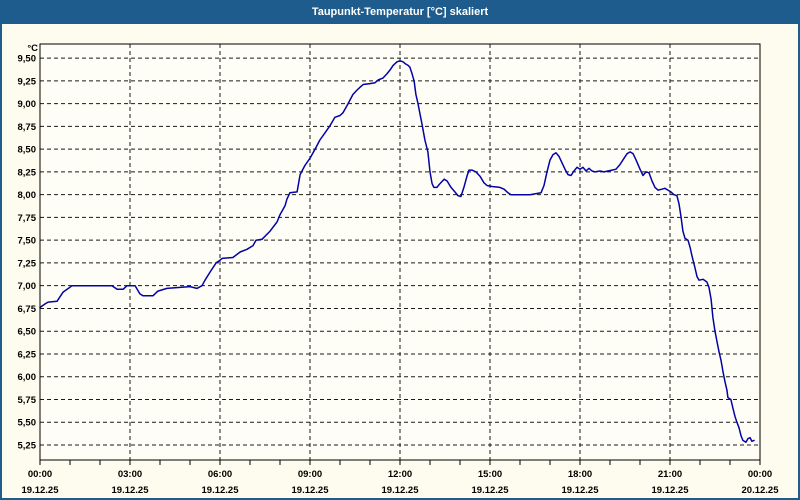 Image resolution: width=800 pixels, height=500 pixels. What do you see at coordinates (27, 332) in the screenshot?
I see `y-axis-label: 6,50` at bounding box center [27, 332].